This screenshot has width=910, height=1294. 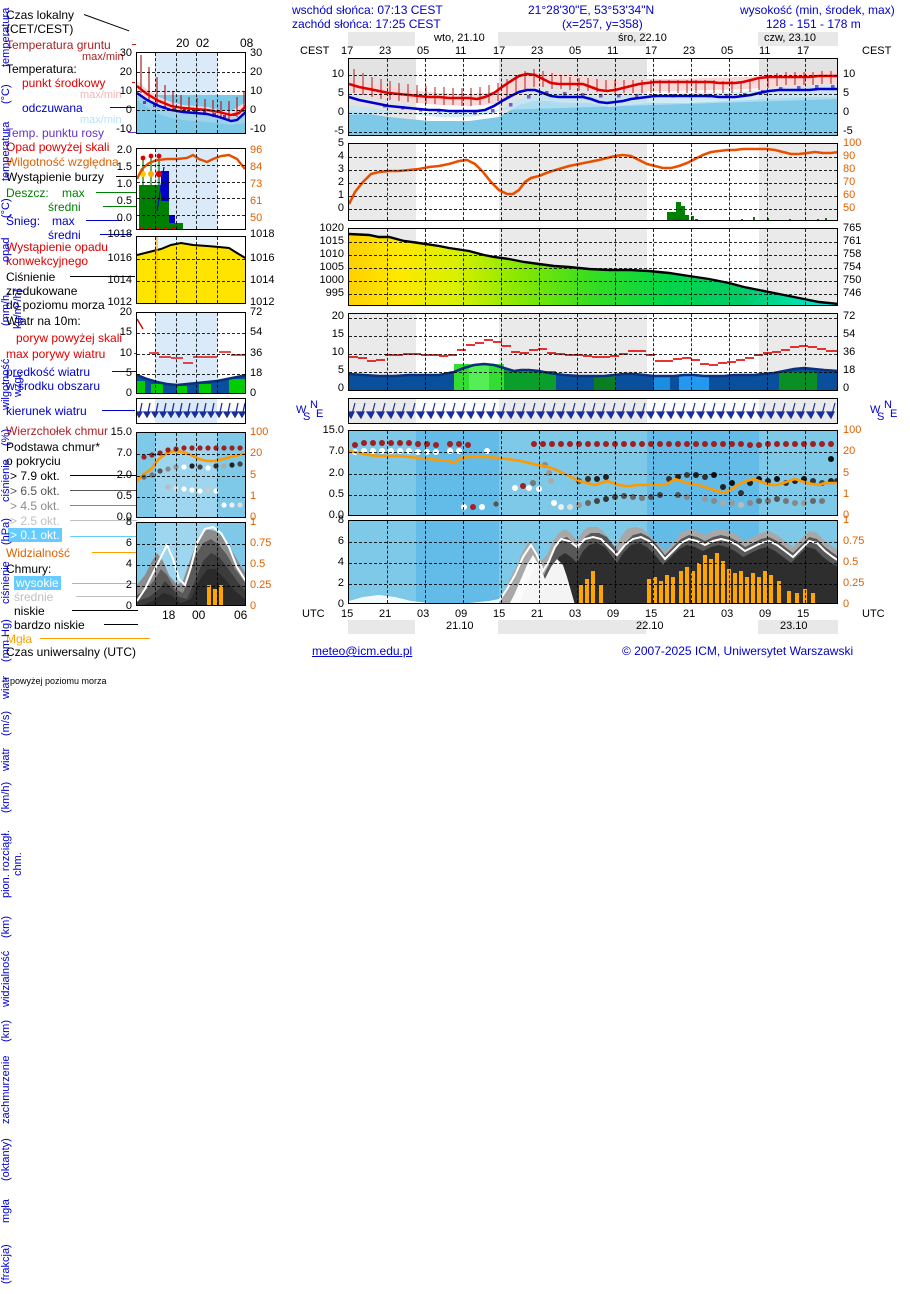 I want to click on small-cov-axis-3: 2, so click(x=128, y=585).